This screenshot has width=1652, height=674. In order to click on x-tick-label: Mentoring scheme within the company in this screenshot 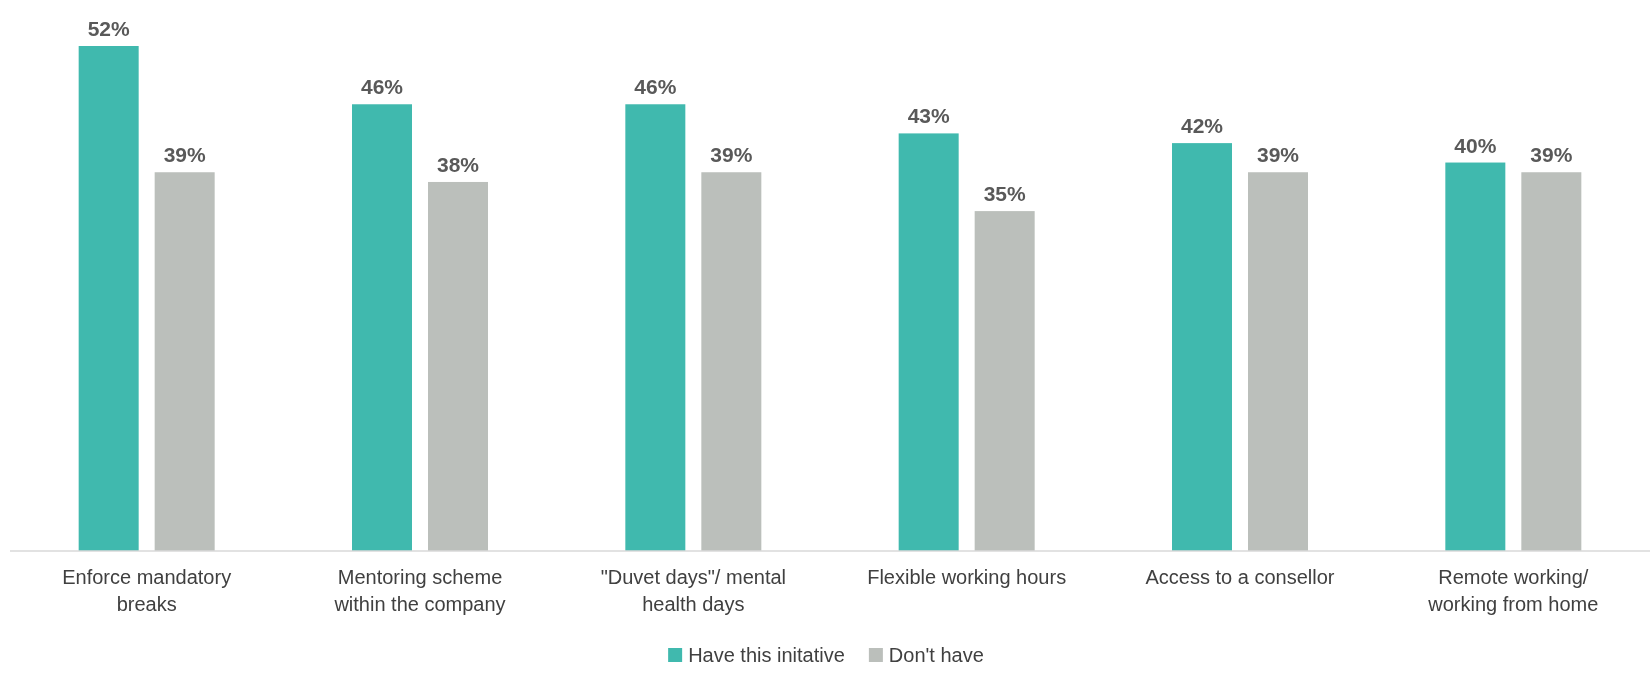, I will do `click(419, 590)`.